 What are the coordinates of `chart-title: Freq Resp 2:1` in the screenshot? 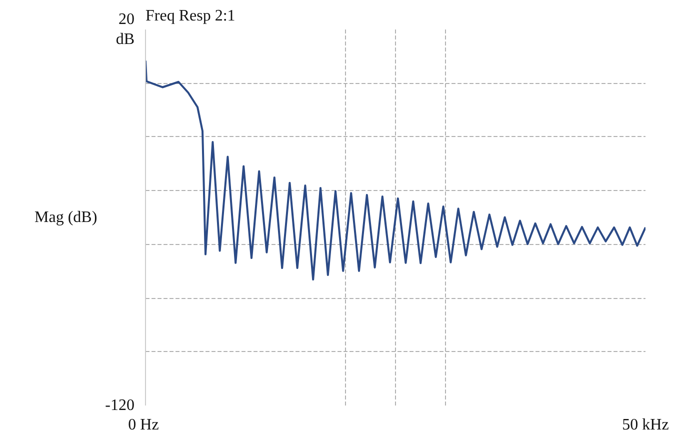 It's located at (191, 16).